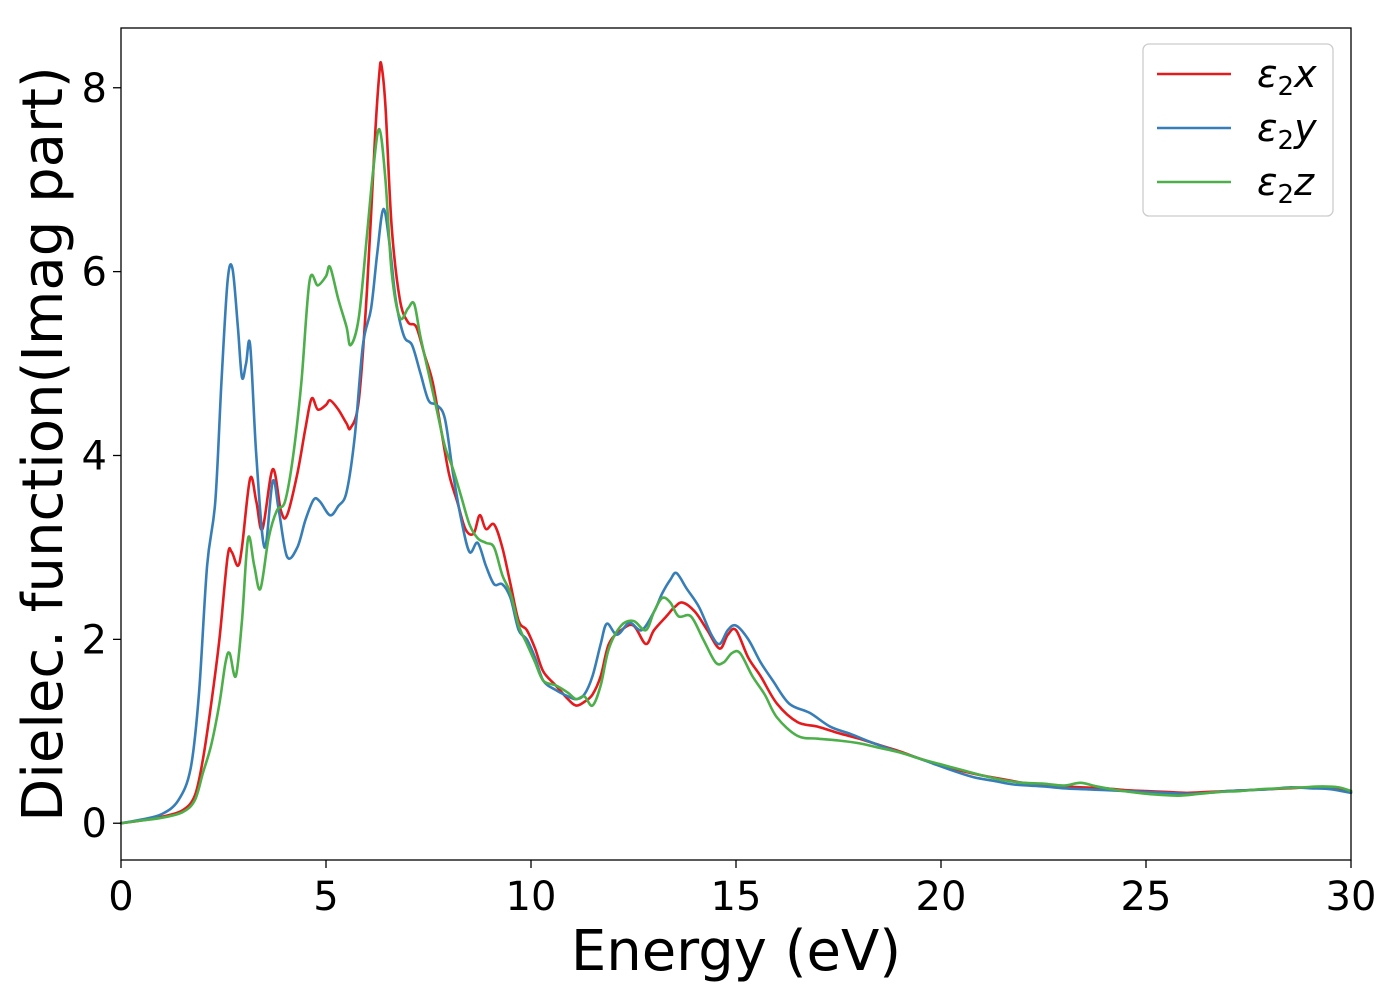 This screenshot has height=1000, width=1400. What do you see at coordinates (94, 640) in the screenshot?
I see `y-tick-label: 2` at bounding box center [94, 640].